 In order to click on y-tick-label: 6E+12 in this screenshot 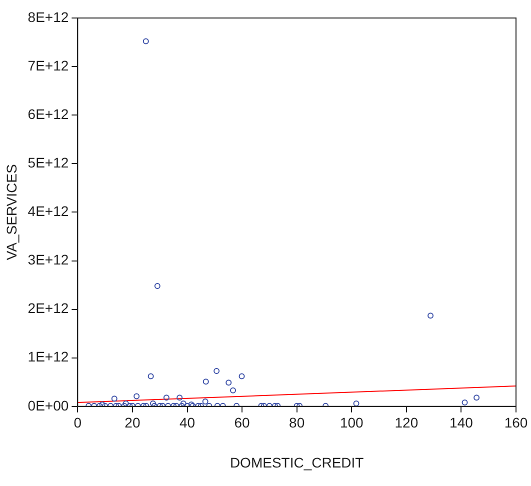, I will do `click(48, 114)`.